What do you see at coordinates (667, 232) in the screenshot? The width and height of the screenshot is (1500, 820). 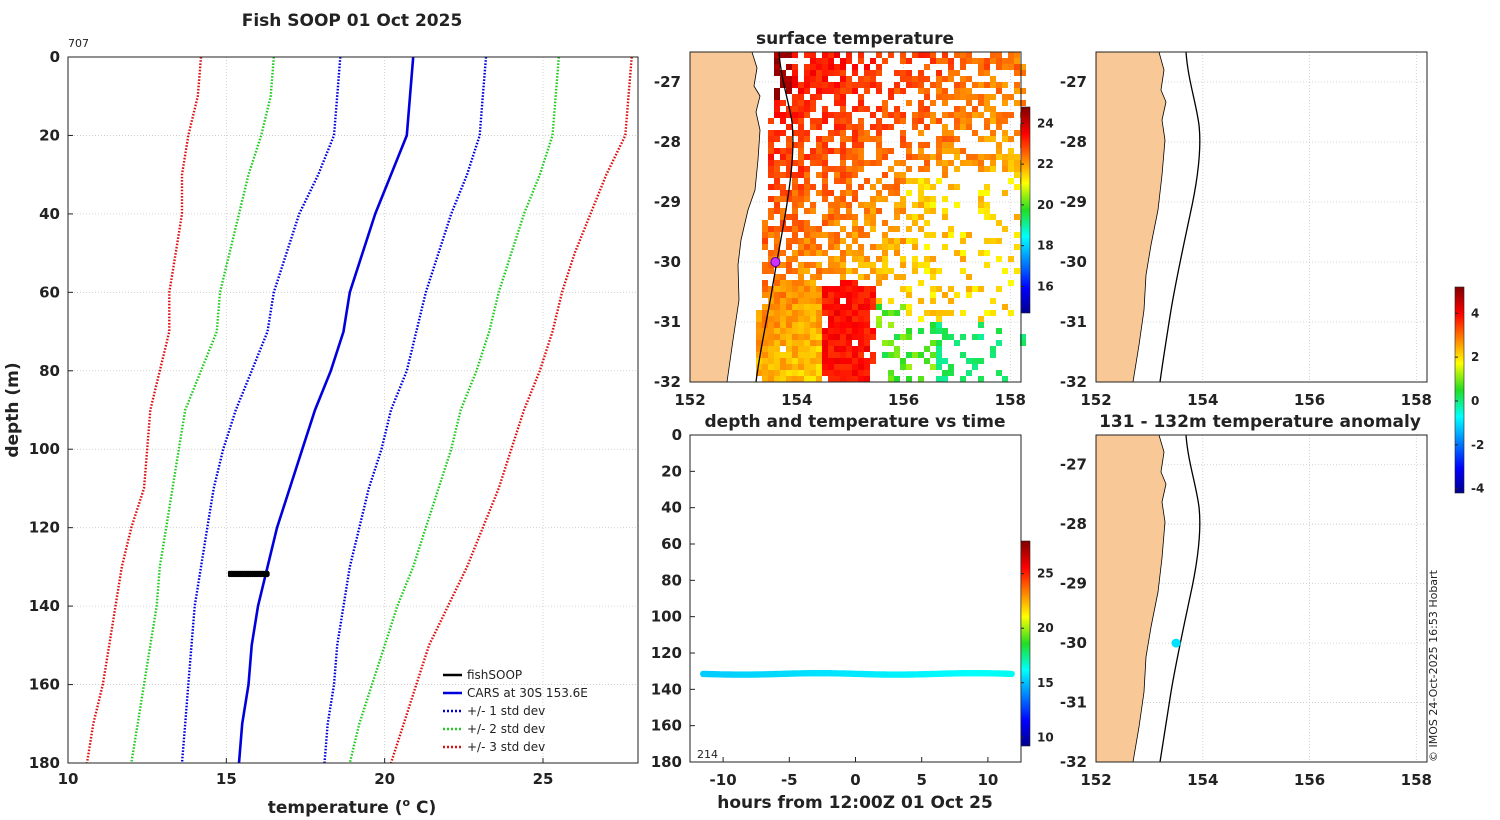 I see `sst-y-ticks: -27 -28 -29 -30 -31 -32` at bounding box center [667, 232].